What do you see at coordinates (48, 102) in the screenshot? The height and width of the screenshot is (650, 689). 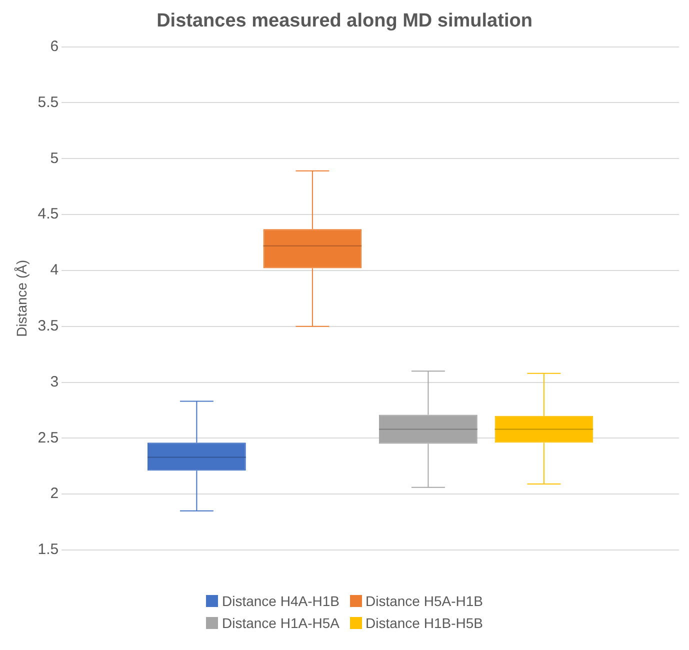 I see `y-tick-label: 5.5` at bounding box center [48, 102].